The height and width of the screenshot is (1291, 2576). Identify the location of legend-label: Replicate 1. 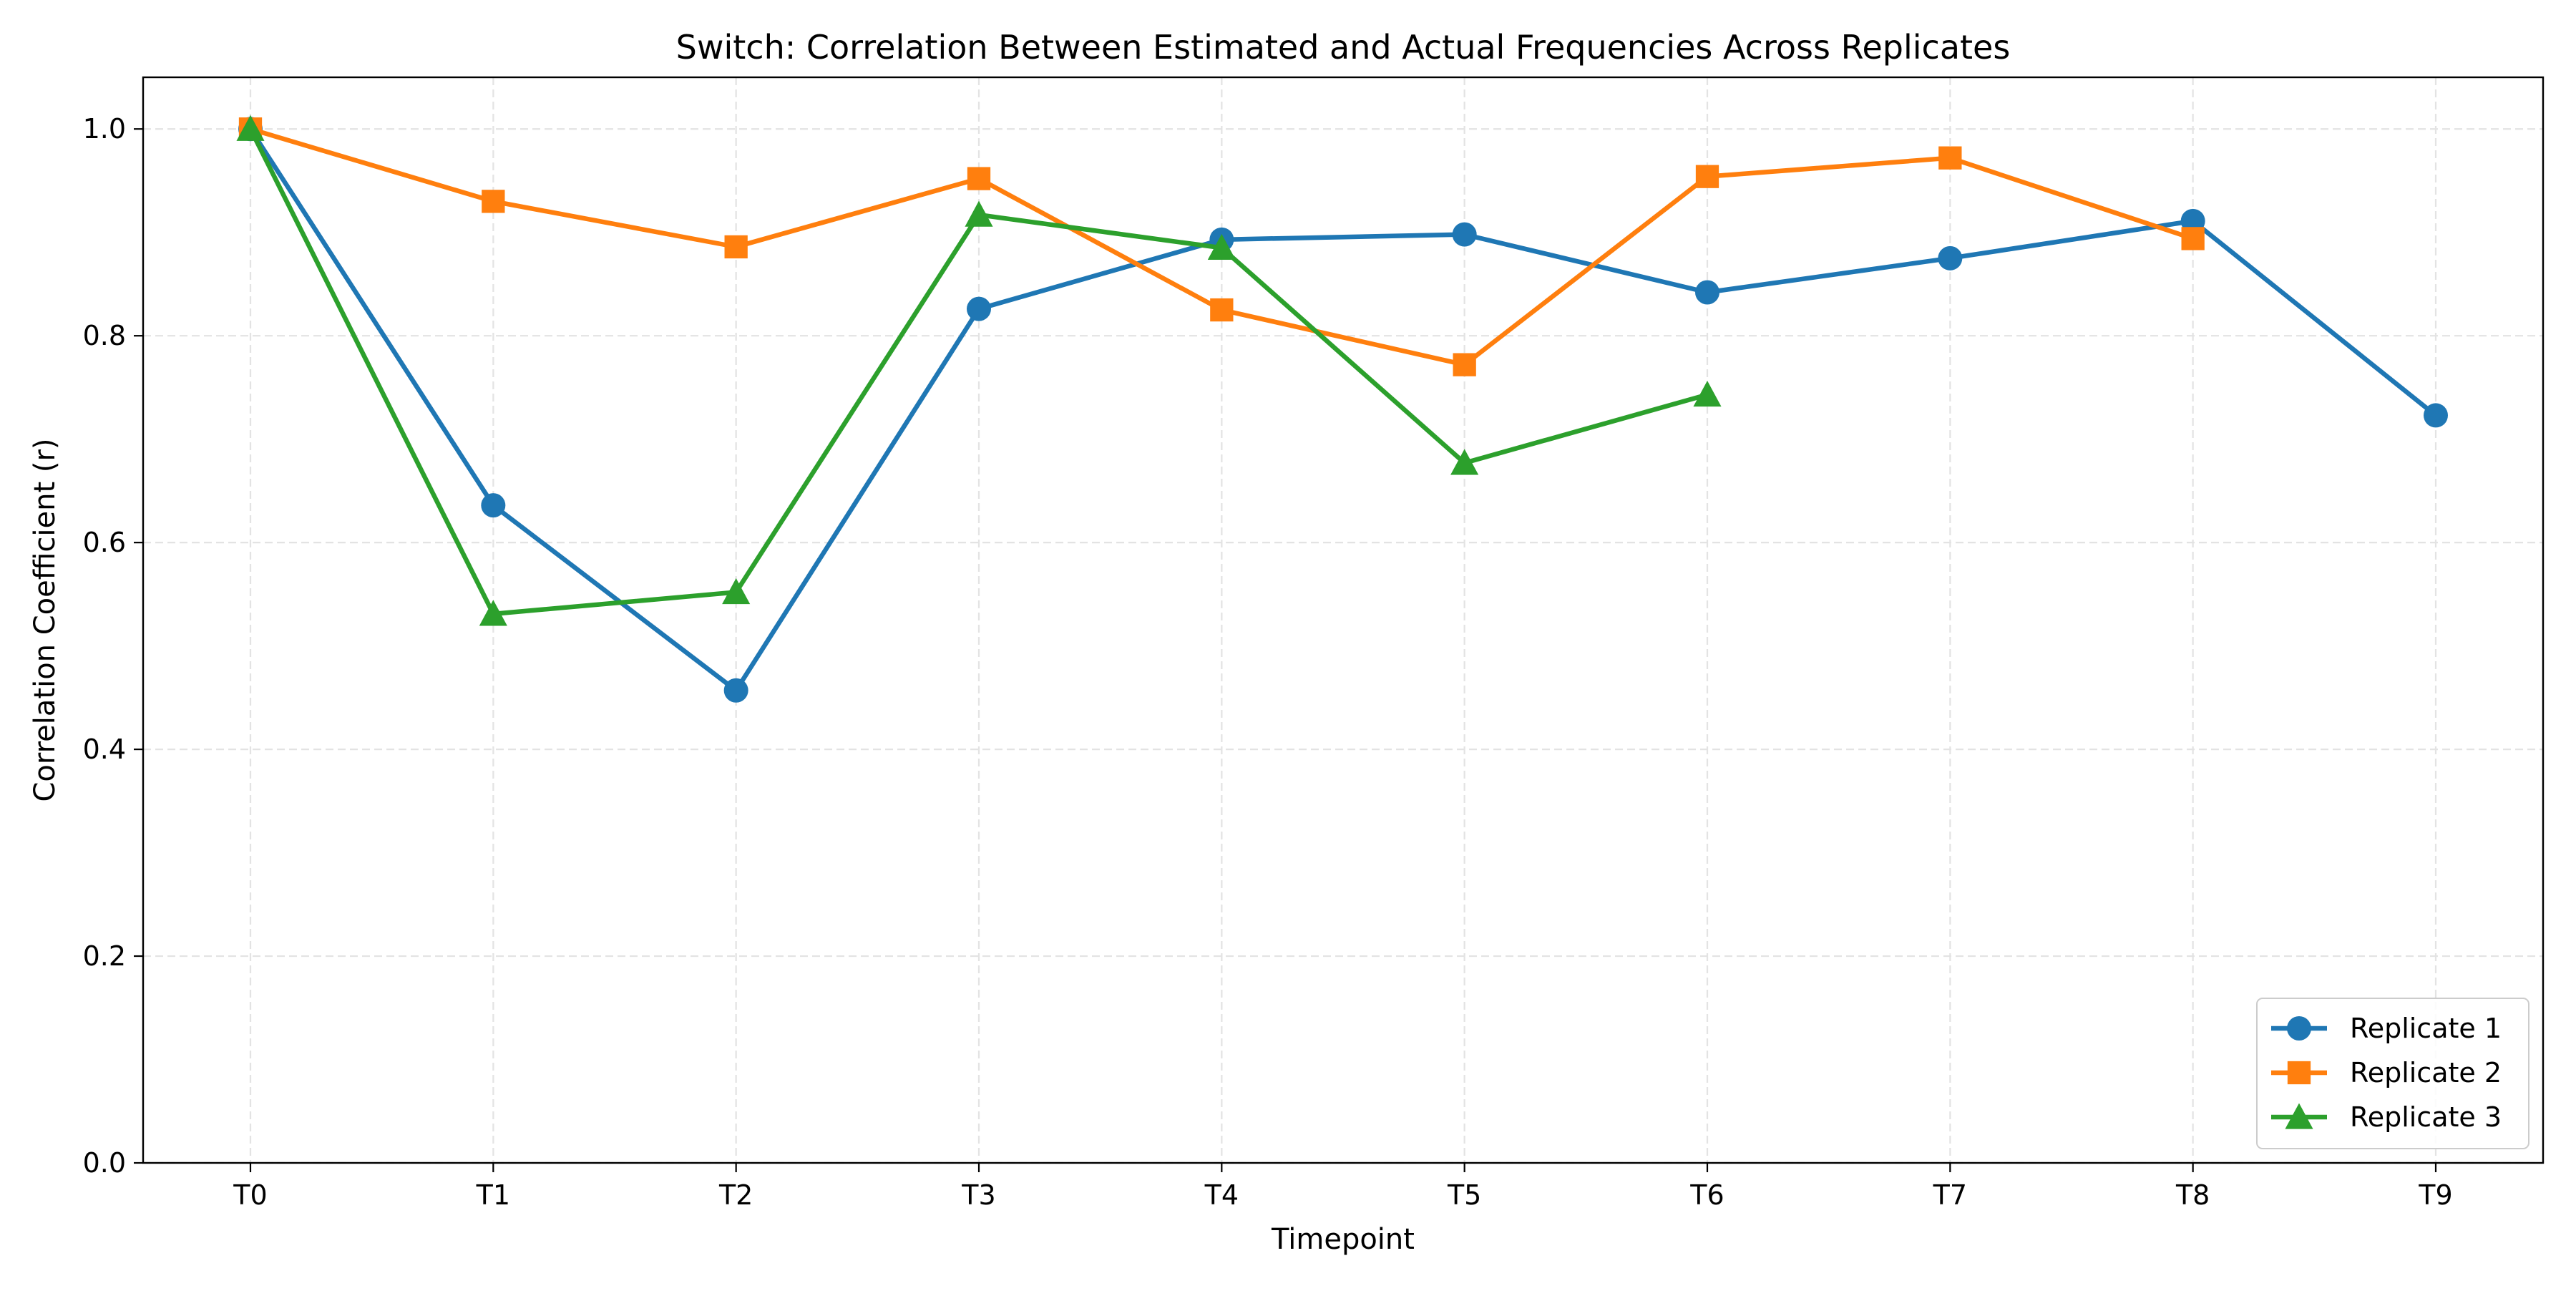
(2426, 1028).